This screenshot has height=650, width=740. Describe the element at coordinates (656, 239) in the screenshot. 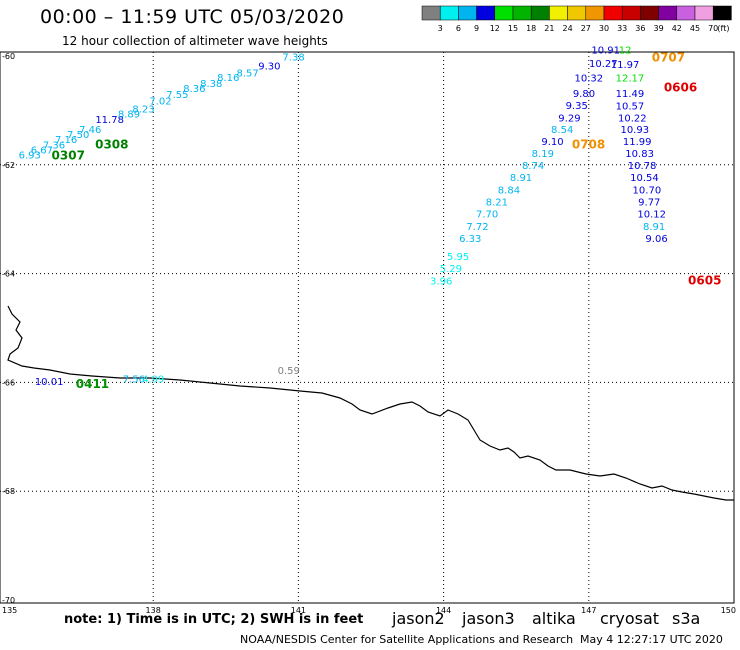

I see `wave-height-value: 9.06` at that location.